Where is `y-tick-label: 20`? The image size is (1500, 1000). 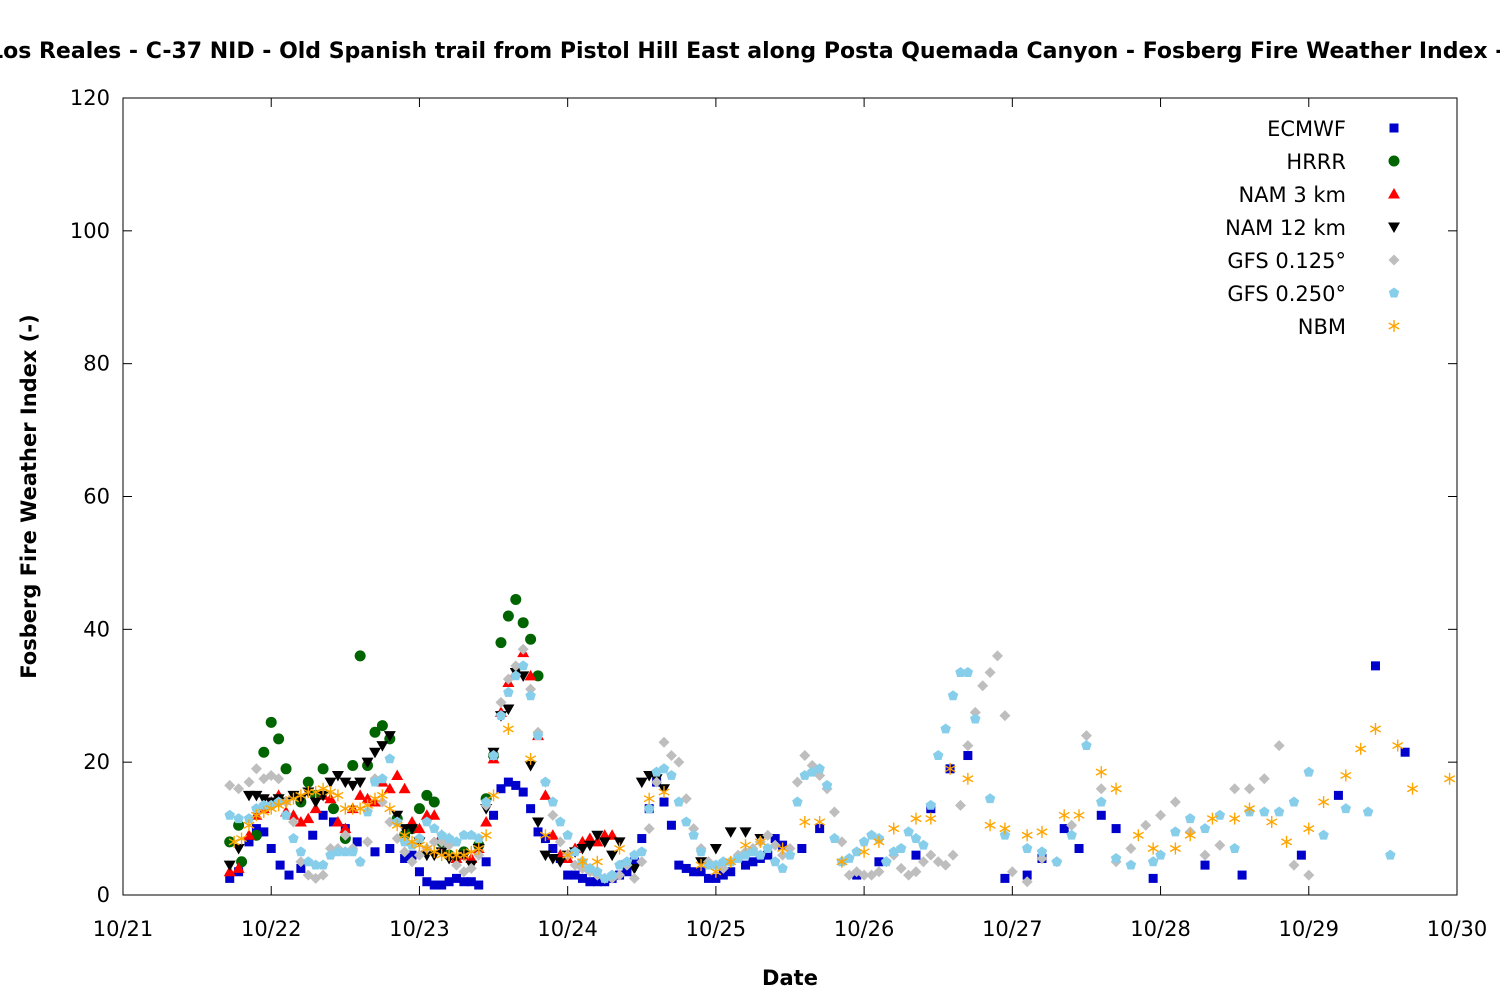 y-tick-label: 20 is located at coordinates (96, 762).